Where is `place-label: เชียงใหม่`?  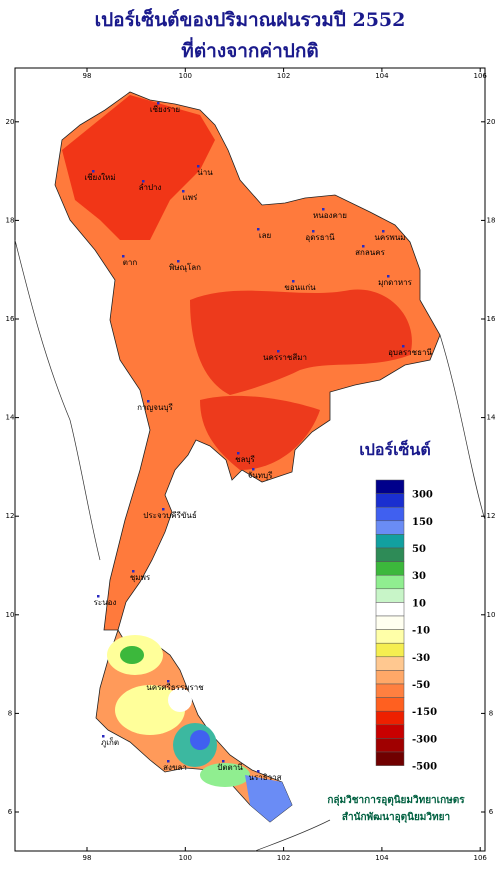 place-label: เชียงใหม่ is located at coordinates (99, 177).